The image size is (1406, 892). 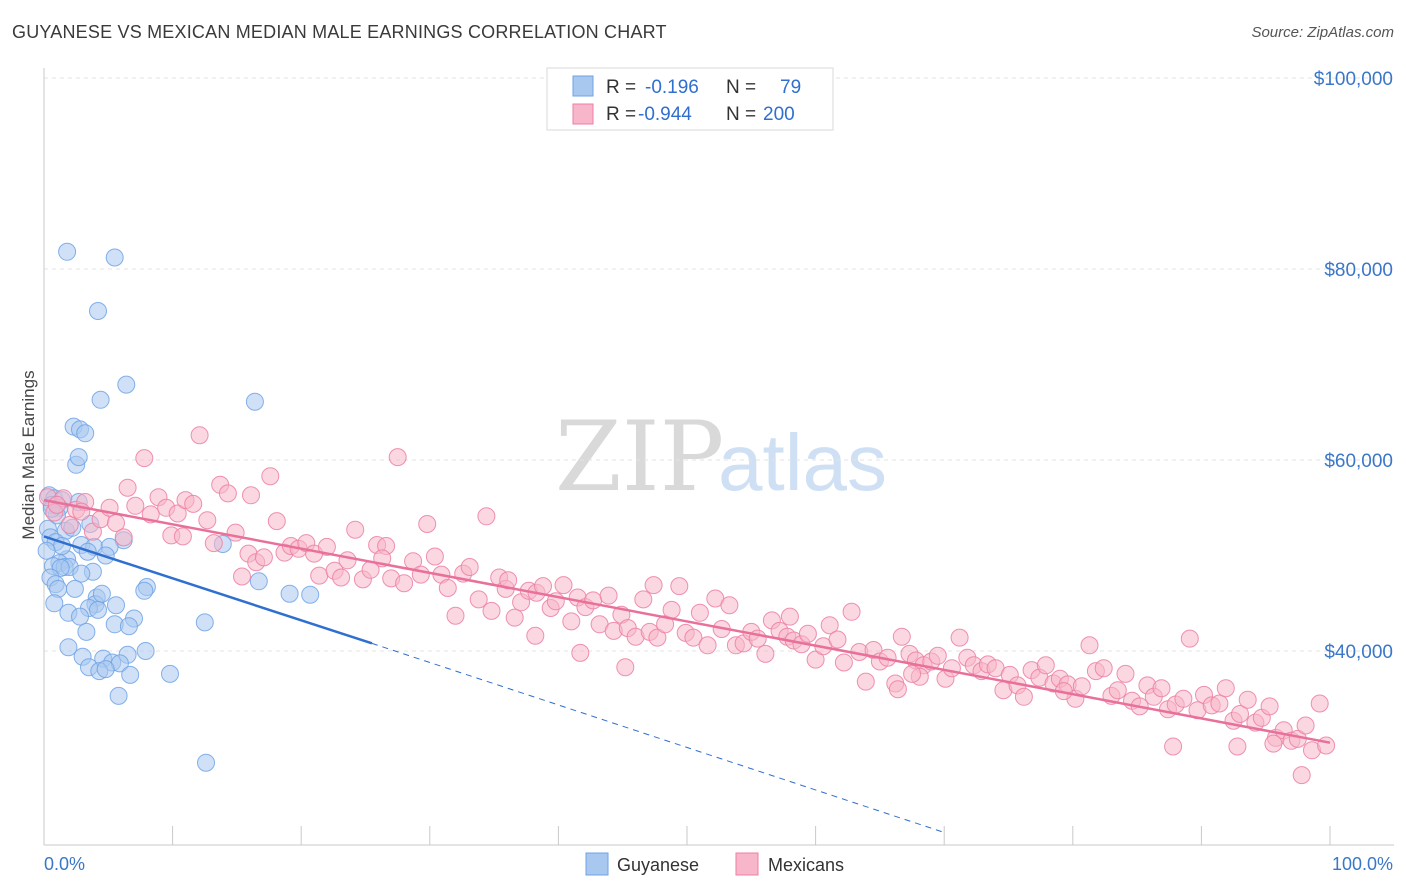 I want to click on legend-r-value-1: -0.196, so click(x=672, y=87).